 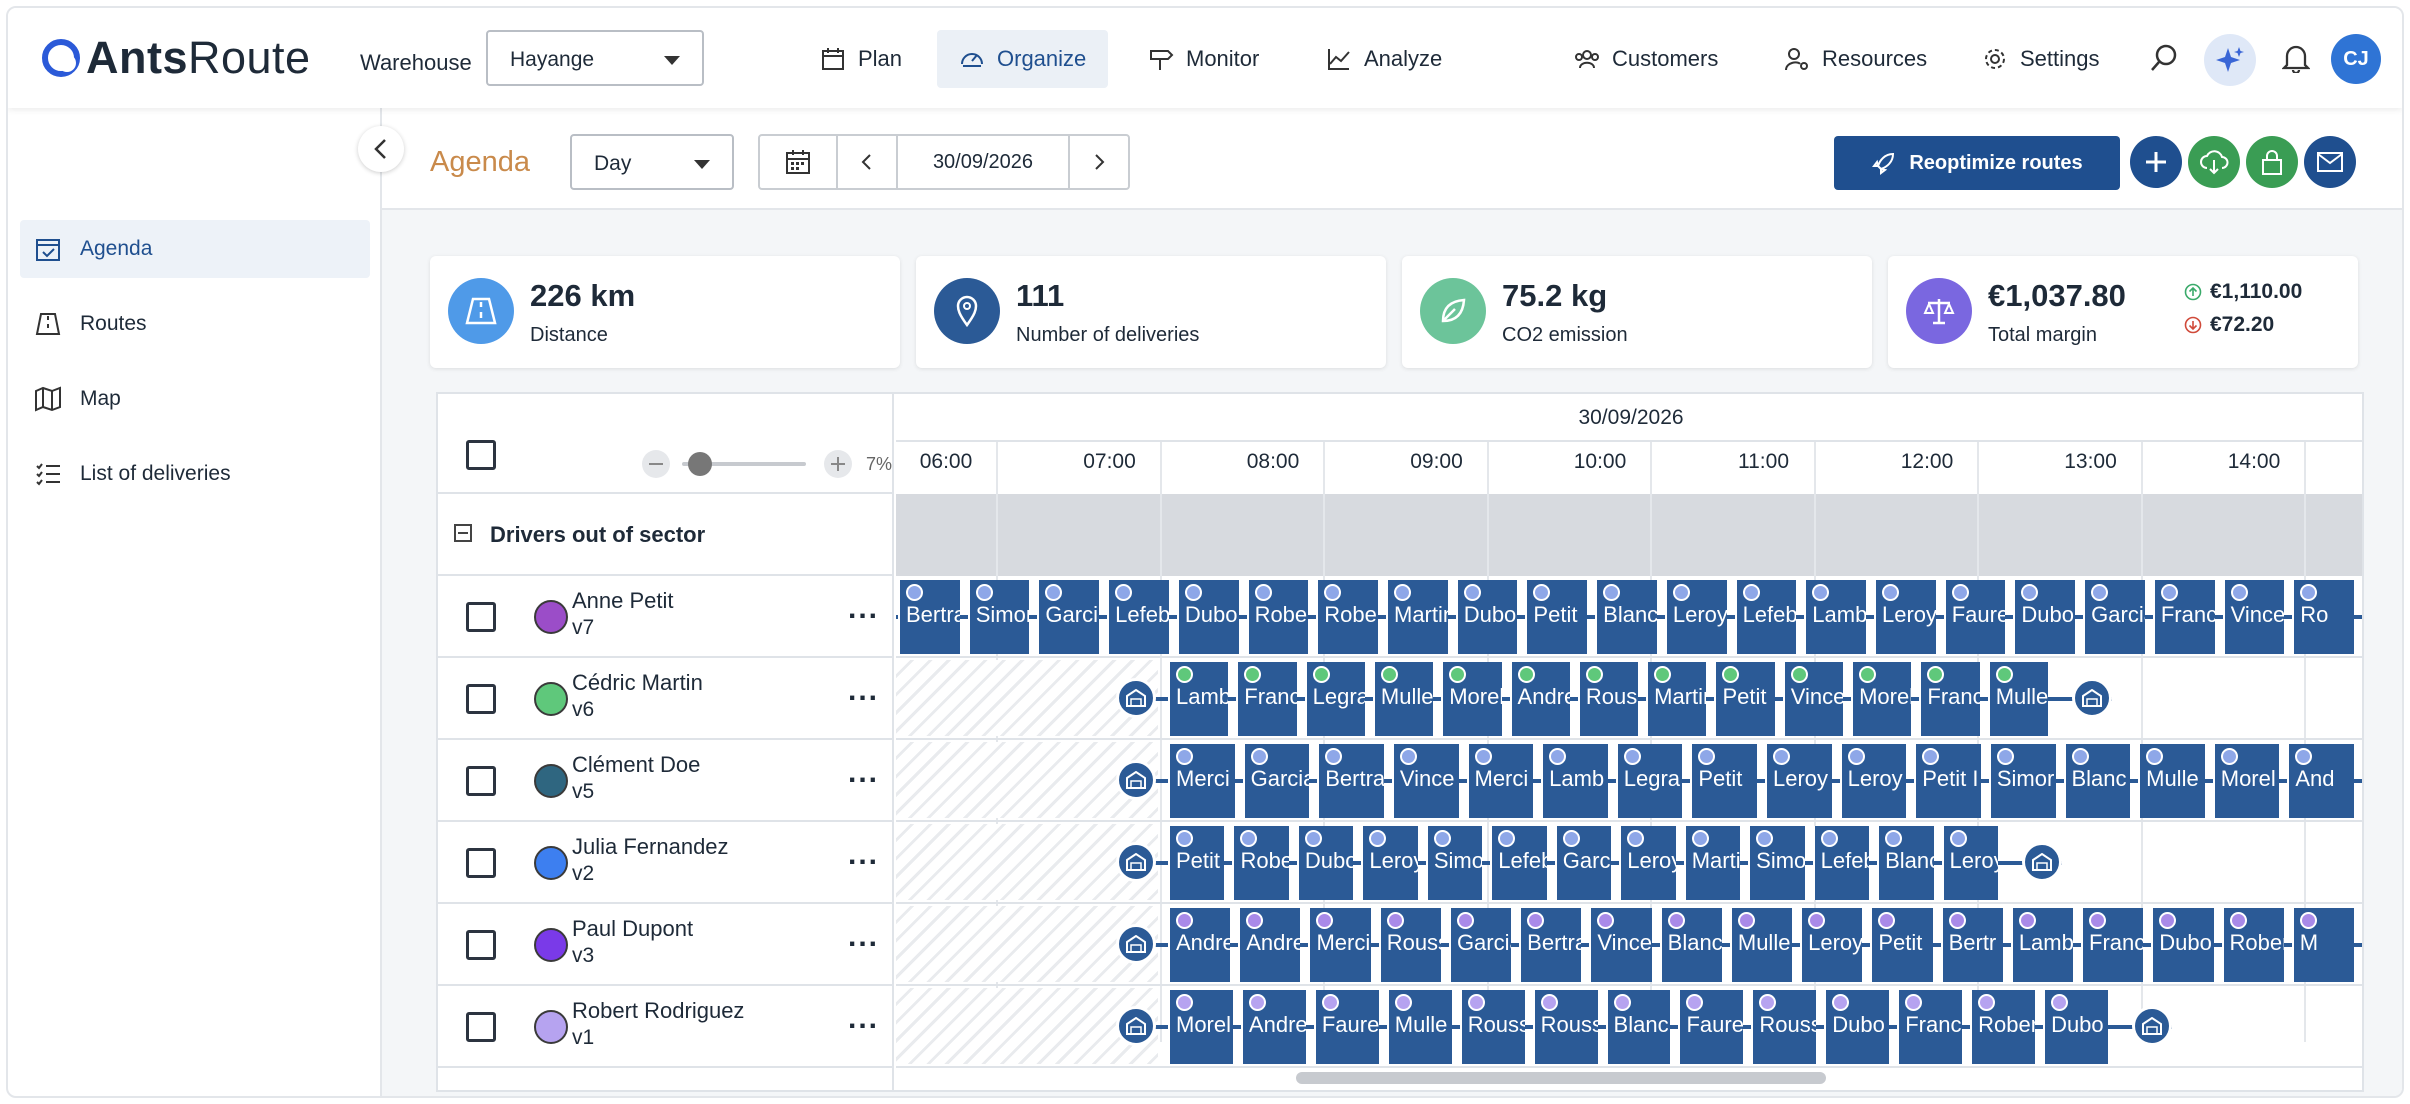 I want to click on sidebar-item-list-of-deliveries: List of deliveries, so click(x=195, y=474).